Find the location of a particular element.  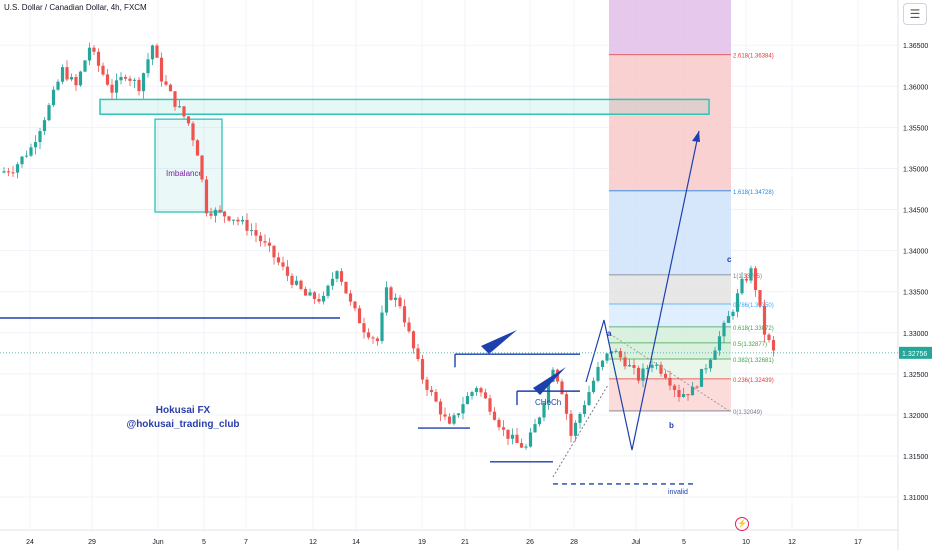

menu-icon: ☰ is located at coordinates (915, 14).